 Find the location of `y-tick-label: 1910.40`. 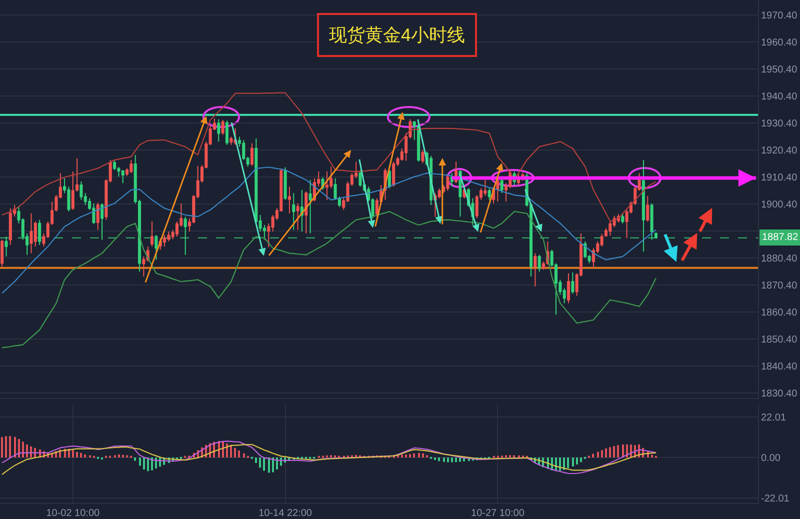

y-tick-label: 1910.40 is located at coordinates (779, 178).